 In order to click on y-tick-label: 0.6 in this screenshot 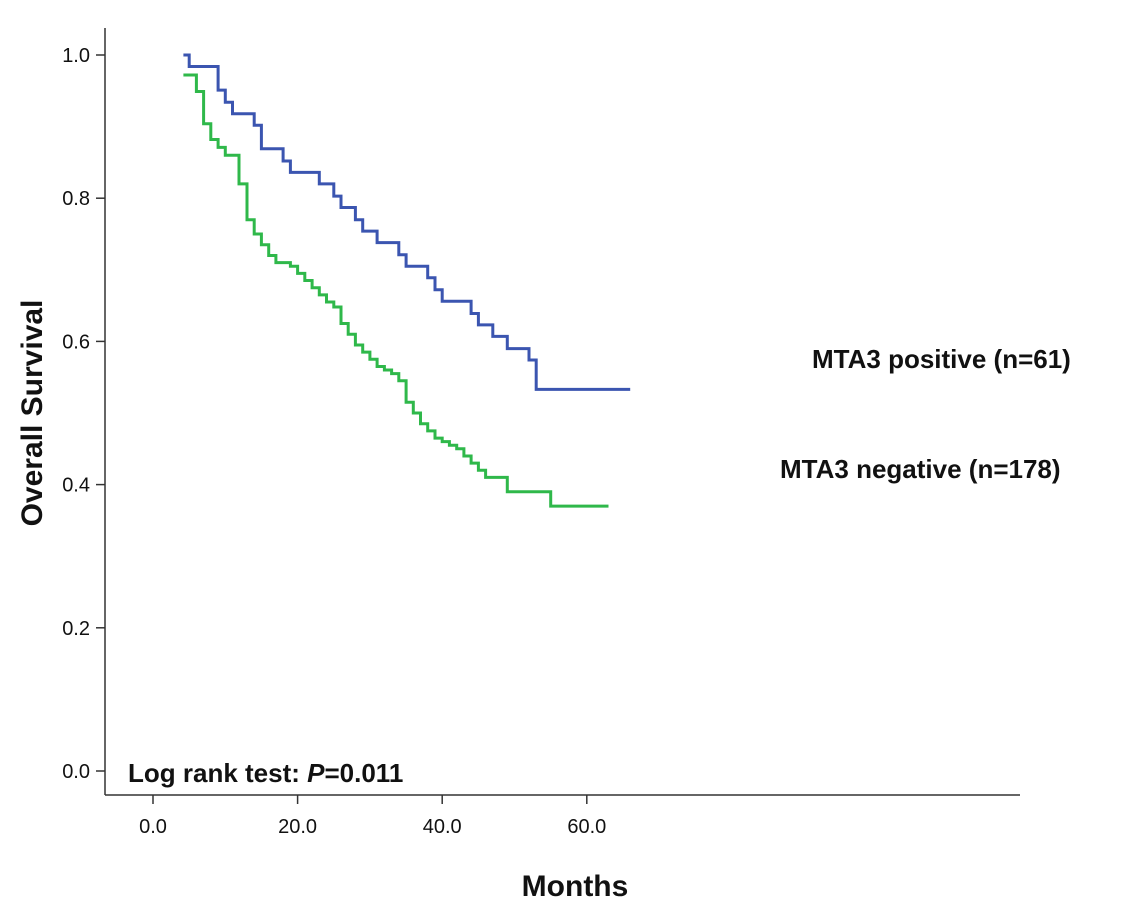, I will do `click(76, 342)`.